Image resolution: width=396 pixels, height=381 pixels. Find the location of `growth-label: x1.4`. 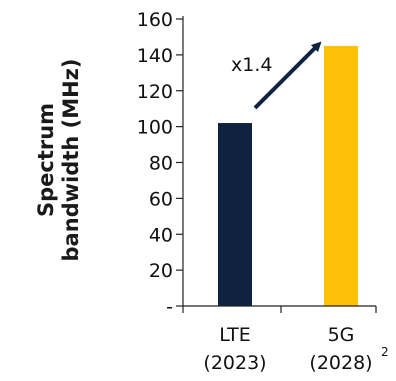

growth-label: x1.4 is located at coordinates (251, 65).